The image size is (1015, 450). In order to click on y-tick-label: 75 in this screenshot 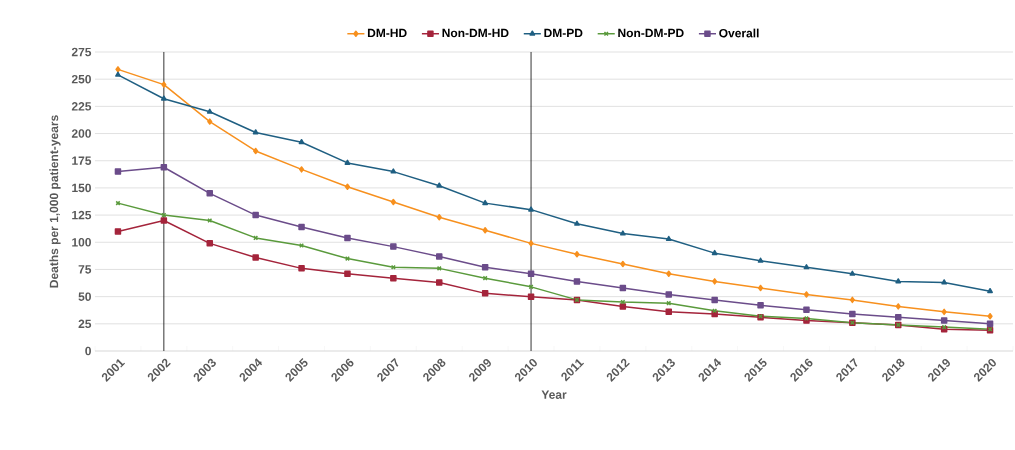, I will do `click(85, 269)`.